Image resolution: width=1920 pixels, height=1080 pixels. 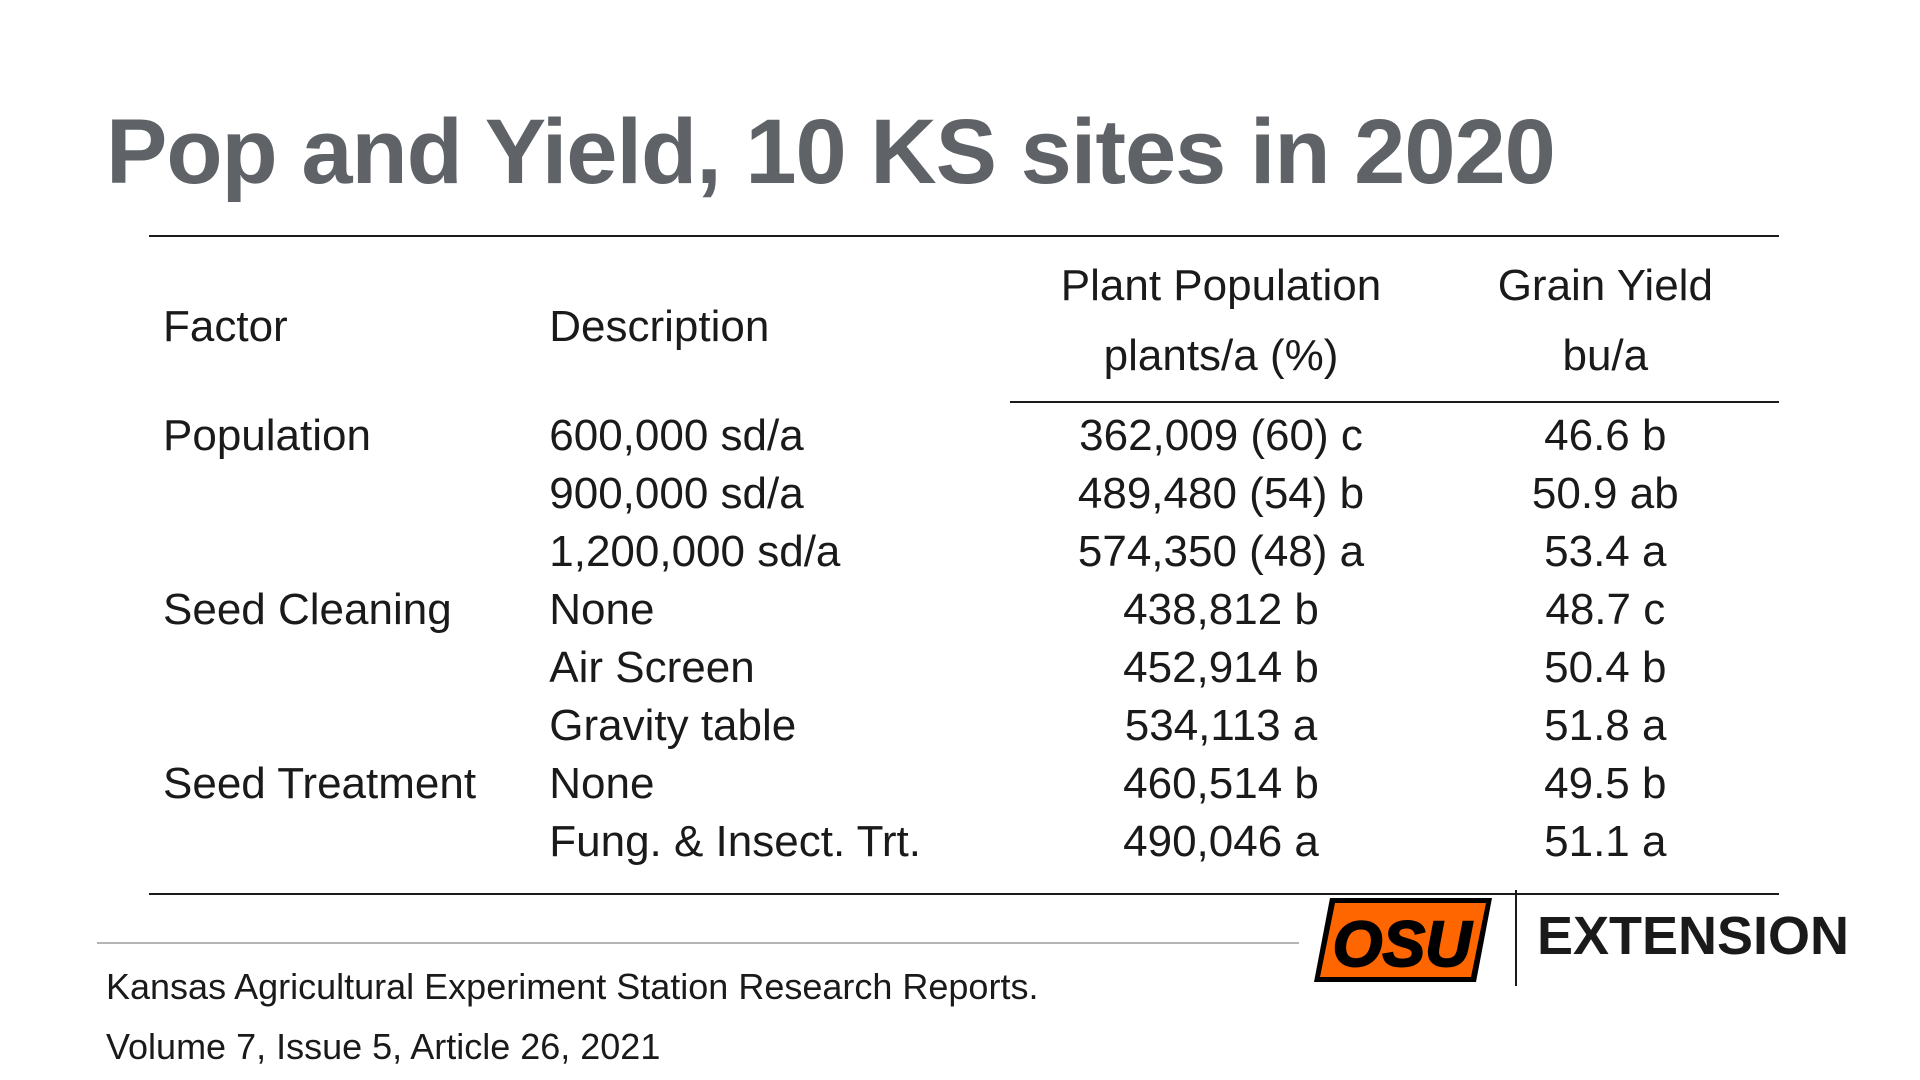 What do you see at coordinates (695, 551) in the screenshot?
I see `cell-description: 1,200,000 sd/a` at bounding box center [695, 551].